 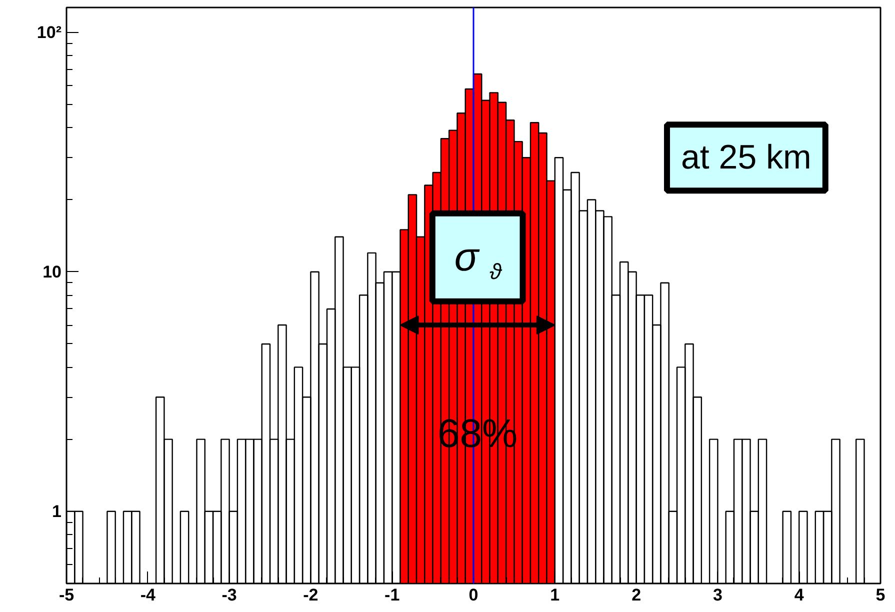 What do you see at coordinates (717, 595) in the screenshot?
I see `x-tick-label: 3` at bounding box center [717, 595].